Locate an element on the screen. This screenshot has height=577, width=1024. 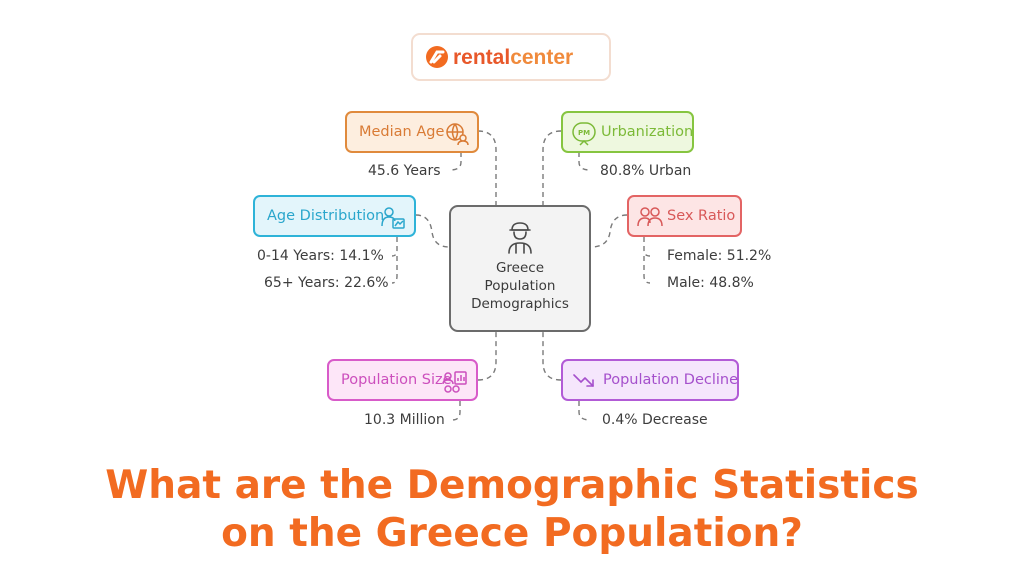
svg-text: PM is located at coordinates (584, 133).